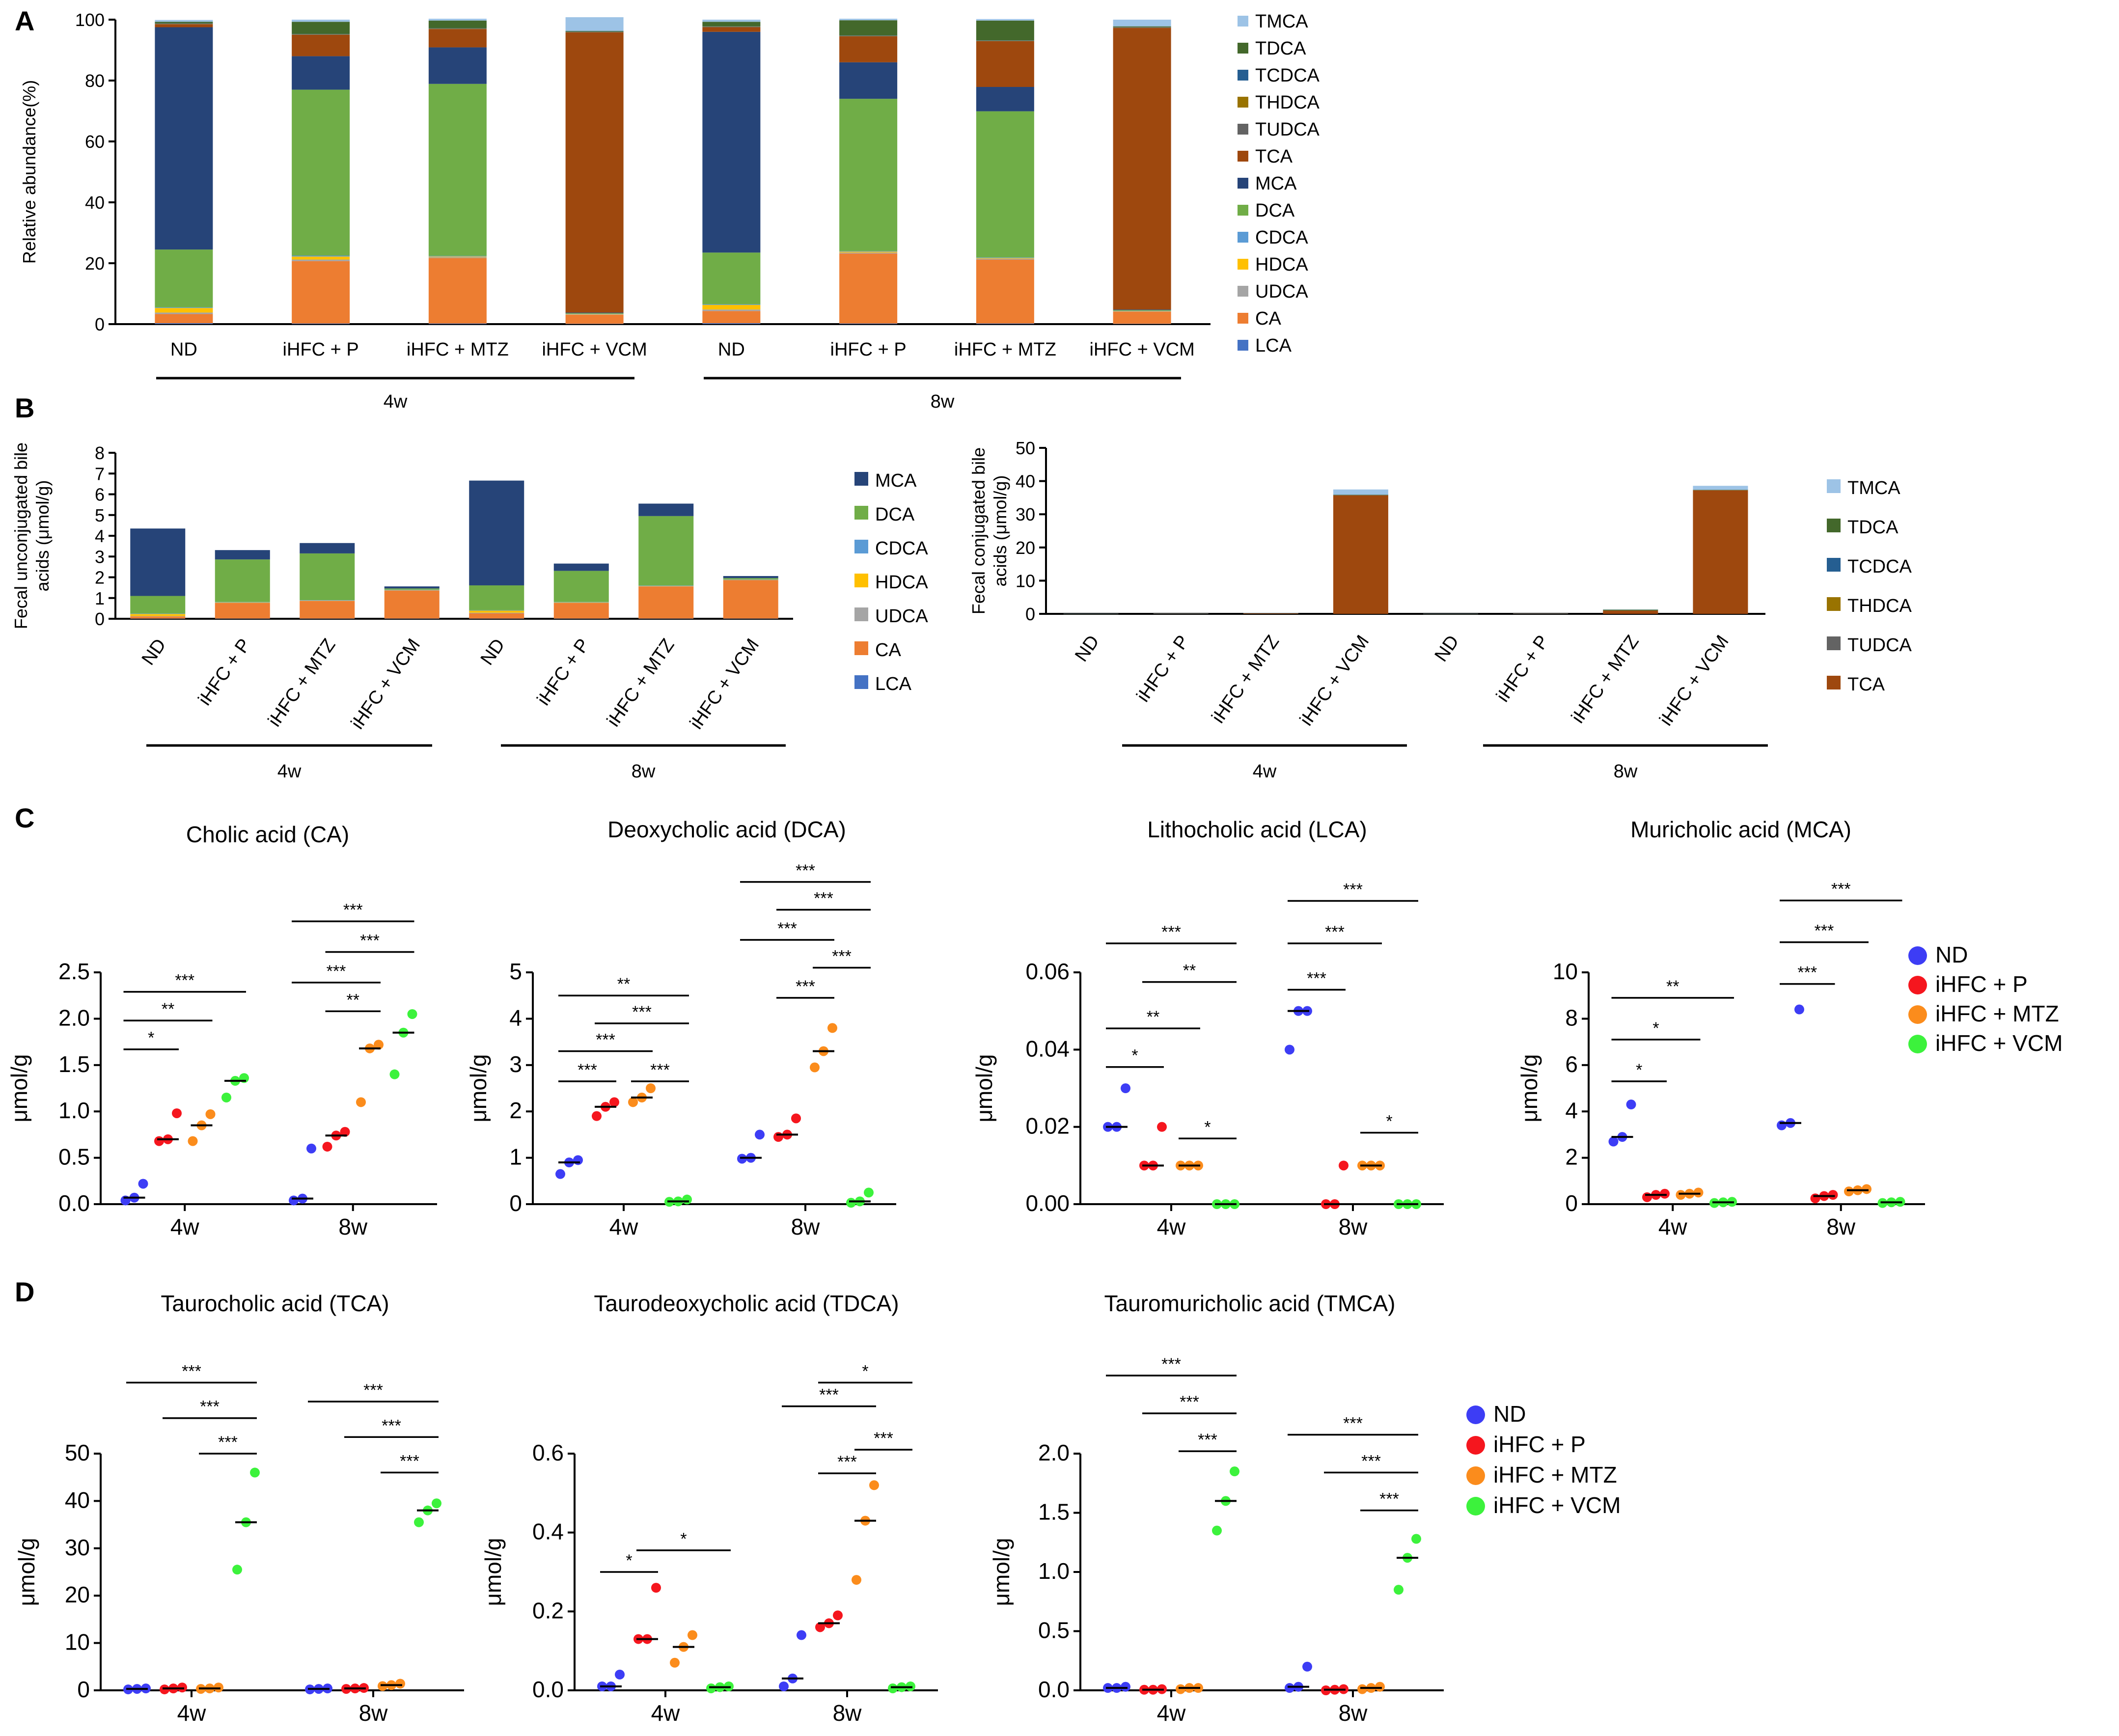 The height and width of the screenshot is (1736, 2119). I want to click on legend-label: iHFC + MTZ, so click(1997, 1013).